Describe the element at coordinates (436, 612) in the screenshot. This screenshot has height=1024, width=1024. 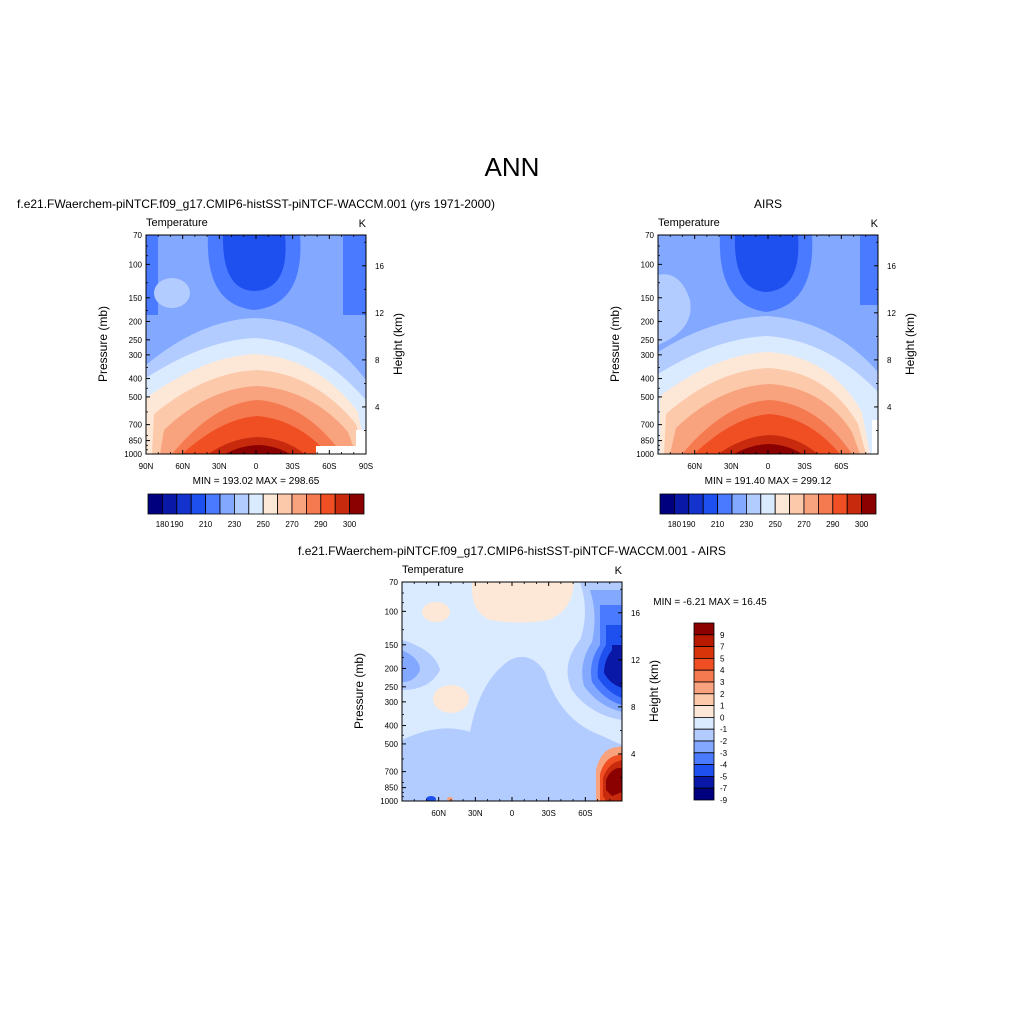
I see `diff-warm-blob-n` at that location.